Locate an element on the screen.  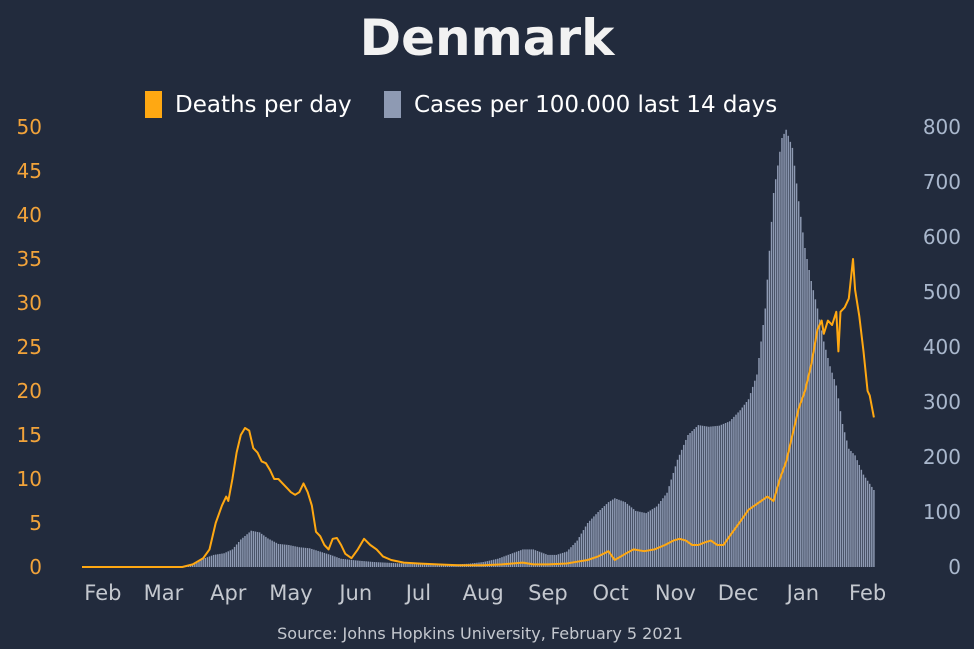
x-axis-ticks: Feb Mar Apr May Jun Jul Aug Sep Oct Nov Dec Jan Feb is located at coordinates (485, 593).